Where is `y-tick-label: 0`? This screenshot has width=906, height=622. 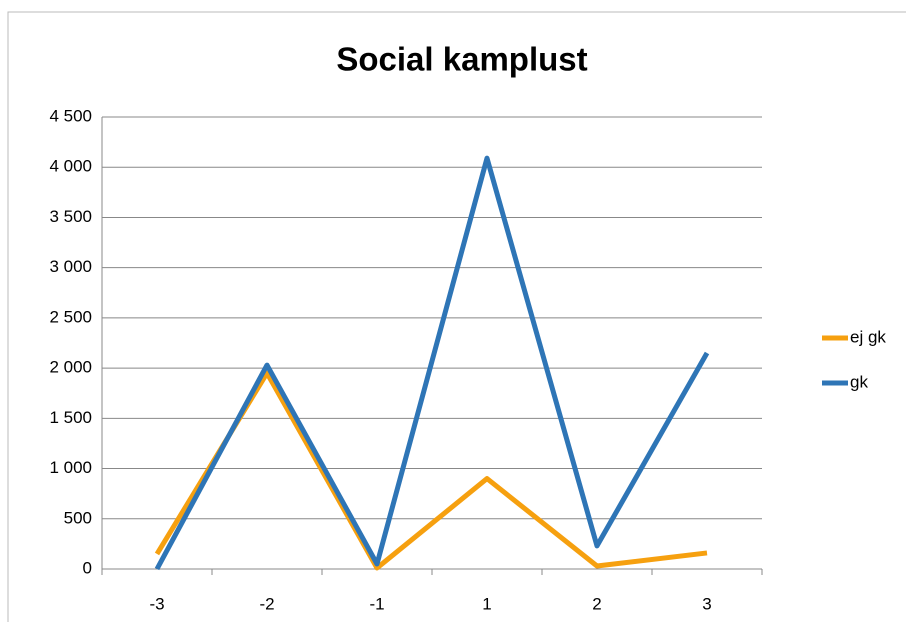
y-tick-label: 0 is located at coordinates (87, 567).